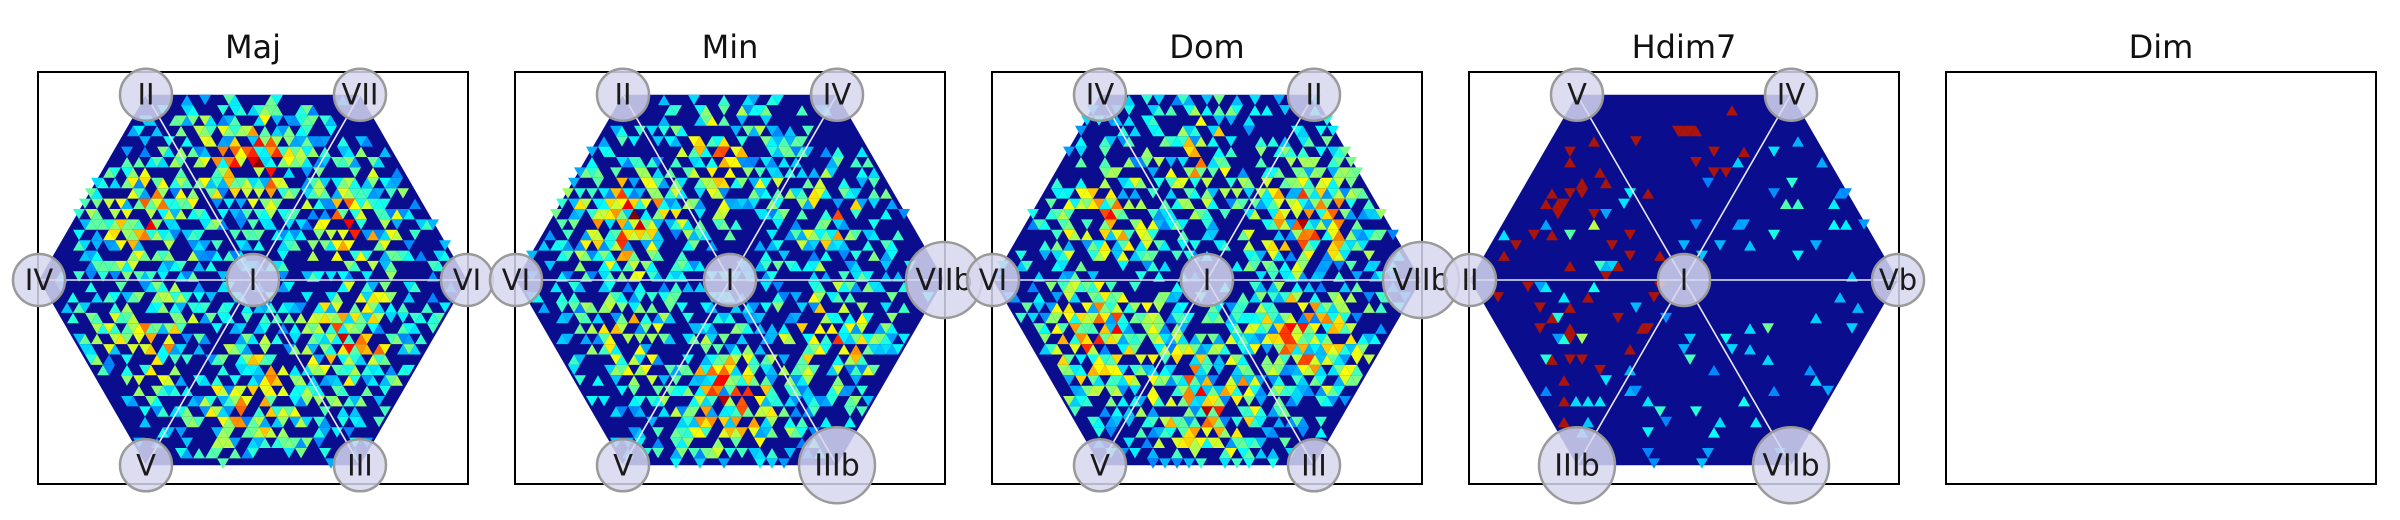 This screenshot has width=2400, height=520. What do you see at coordinates (1100, 94) in the screenshot?
I see `node-circle` at bounding box center [1100, 94].